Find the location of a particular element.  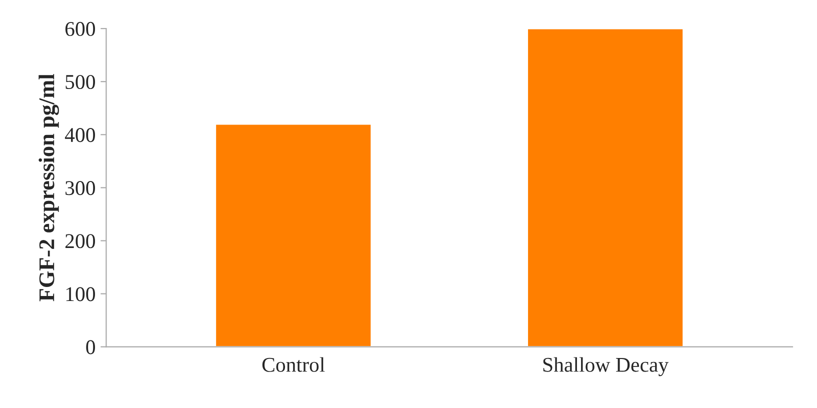

y-tick-label: 600 is located at coordinates (80, 29).